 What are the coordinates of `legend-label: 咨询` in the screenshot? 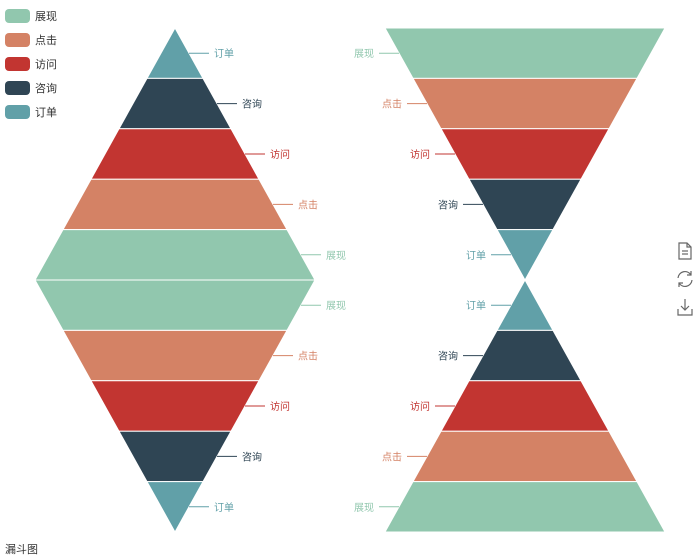 It's located at (46, 88).